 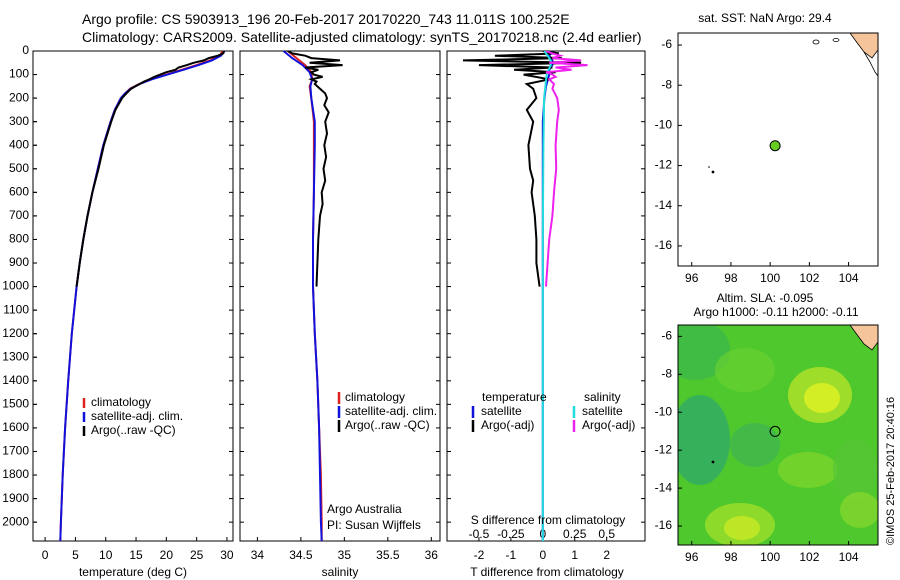 I want to click on x-tick-label: 35.5, so click(x=388, y=555).